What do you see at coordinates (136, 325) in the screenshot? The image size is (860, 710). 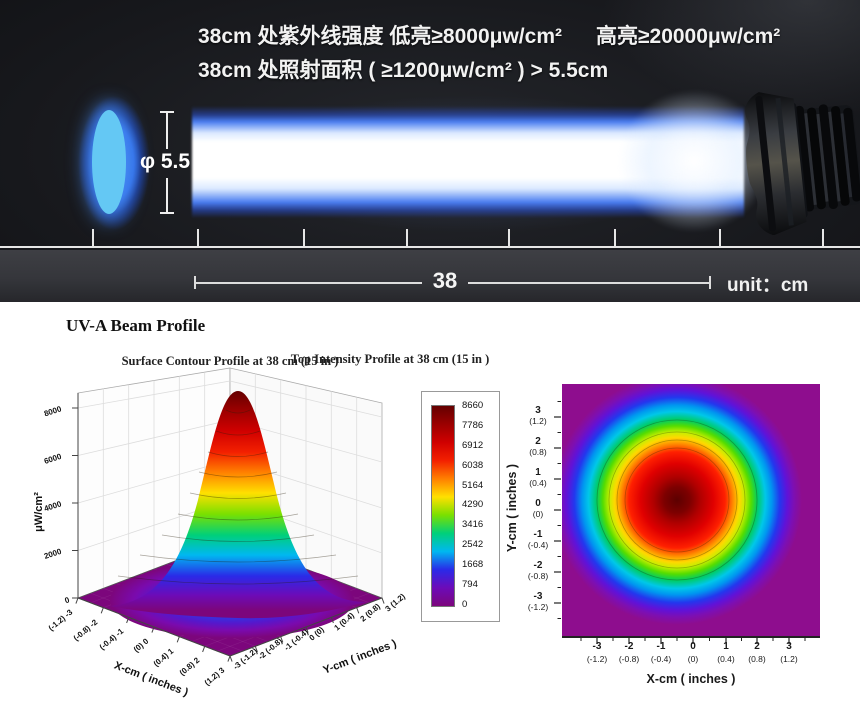 I see `section-title: UV-A Beam Profile` at bounding box center [136, 325].